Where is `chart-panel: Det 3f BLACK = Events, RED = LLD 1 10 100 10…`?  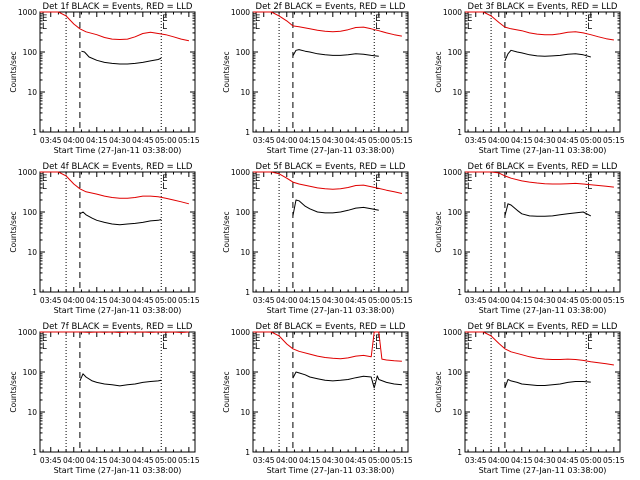 chart-panel: Det 3f BLACK = Events, RED = LLD 1 10 100 10… is located at coordinates (529, 78).